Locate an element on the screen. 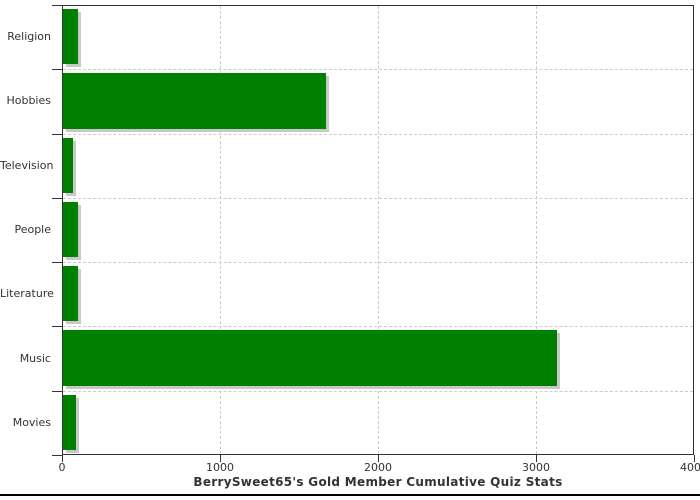 The image size is (700, 500). bar-television is located at coordinates (68, 165).